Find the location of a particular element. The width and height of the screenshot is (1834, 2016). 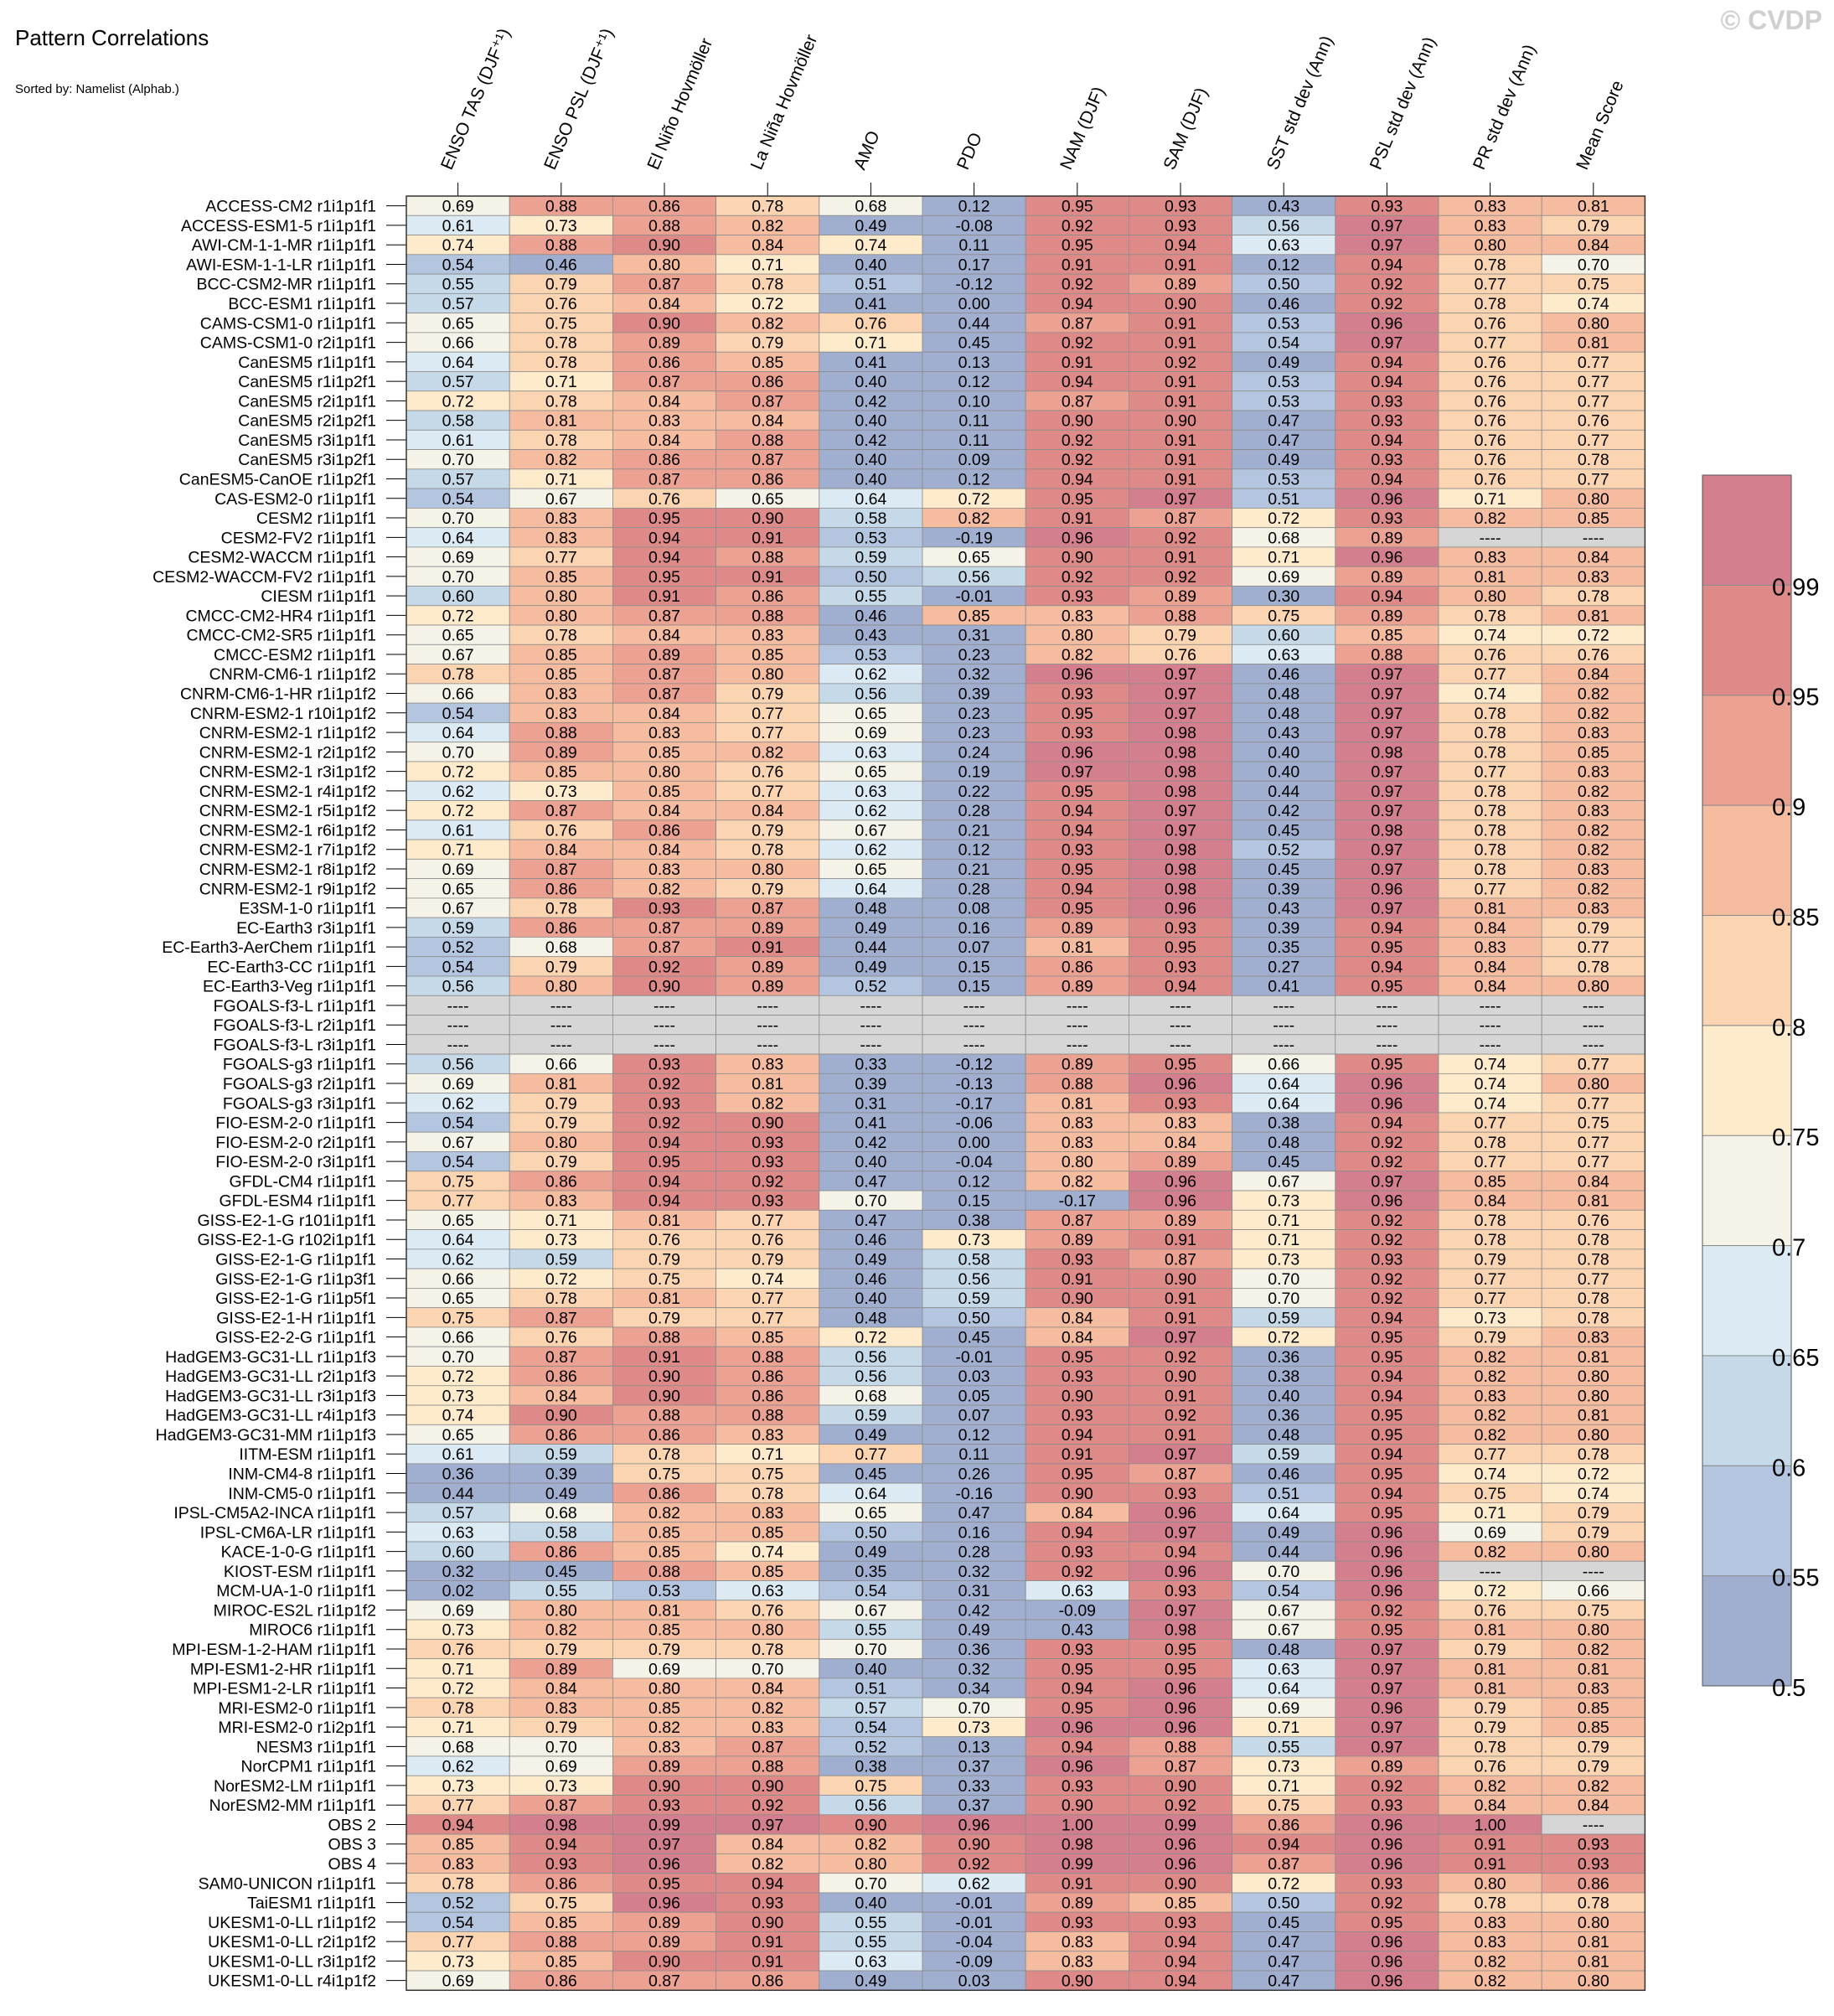

row-label: AWI-CM-1-1-MR r1i1p1f1 is located at coordinates (284, 245).